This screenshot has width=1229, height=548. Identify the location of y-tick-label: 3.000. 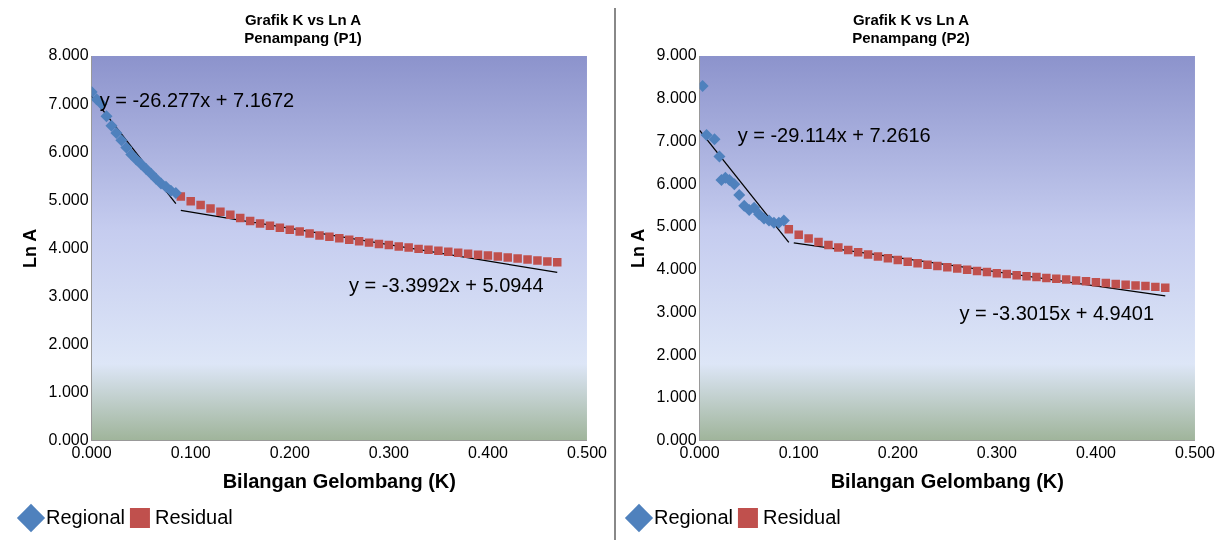
(68, 295).